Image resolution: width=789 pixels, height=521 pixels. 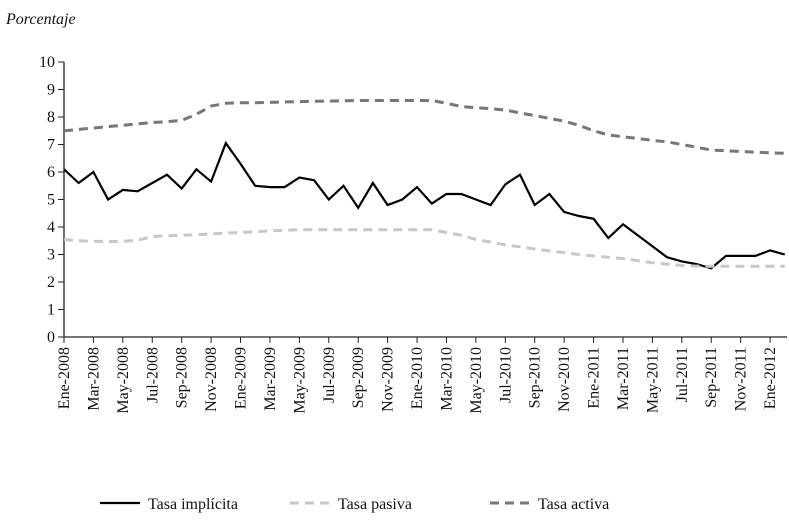 I want to click on x-tick-label: Jul-2009, so click(x=329, y=375).